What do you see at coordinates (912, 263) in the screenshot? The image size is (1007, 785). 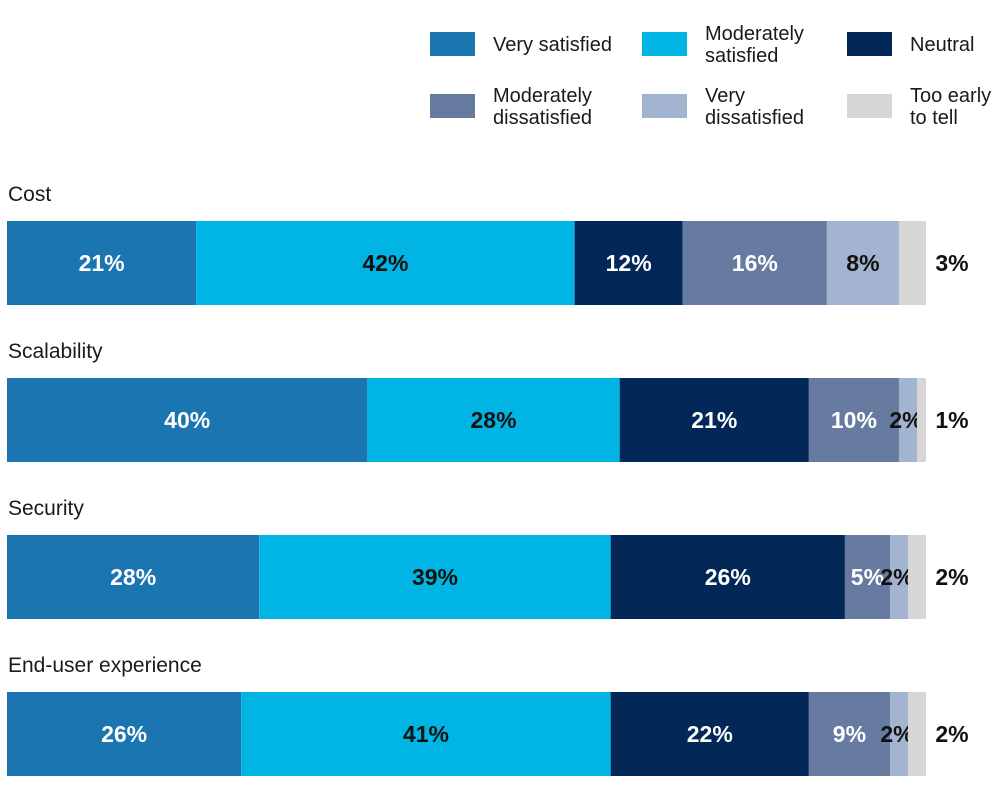 I see `bar-segment-cost-too-early-to-tell` at bounding box center [912, 263].